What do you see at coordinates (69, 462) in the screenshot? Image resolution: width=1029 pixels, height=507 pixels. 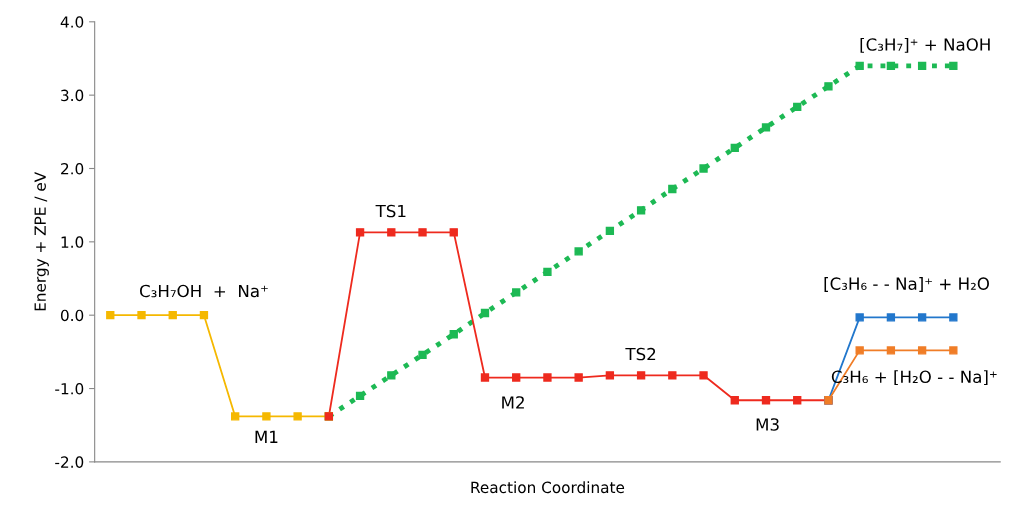 I see `y-tick-label: -2.0` at bounding box center [69, 462].